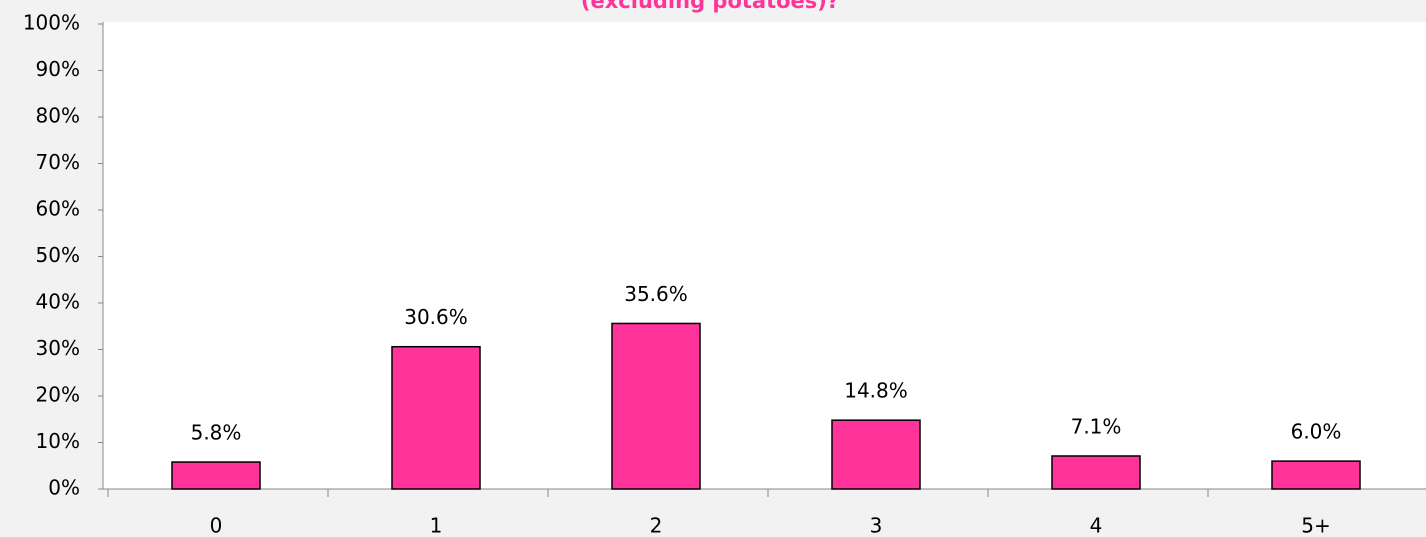 The height and width of the screenshot is (537, 1426). I want to click on y-tick-label: 10%, so click(58, 441).